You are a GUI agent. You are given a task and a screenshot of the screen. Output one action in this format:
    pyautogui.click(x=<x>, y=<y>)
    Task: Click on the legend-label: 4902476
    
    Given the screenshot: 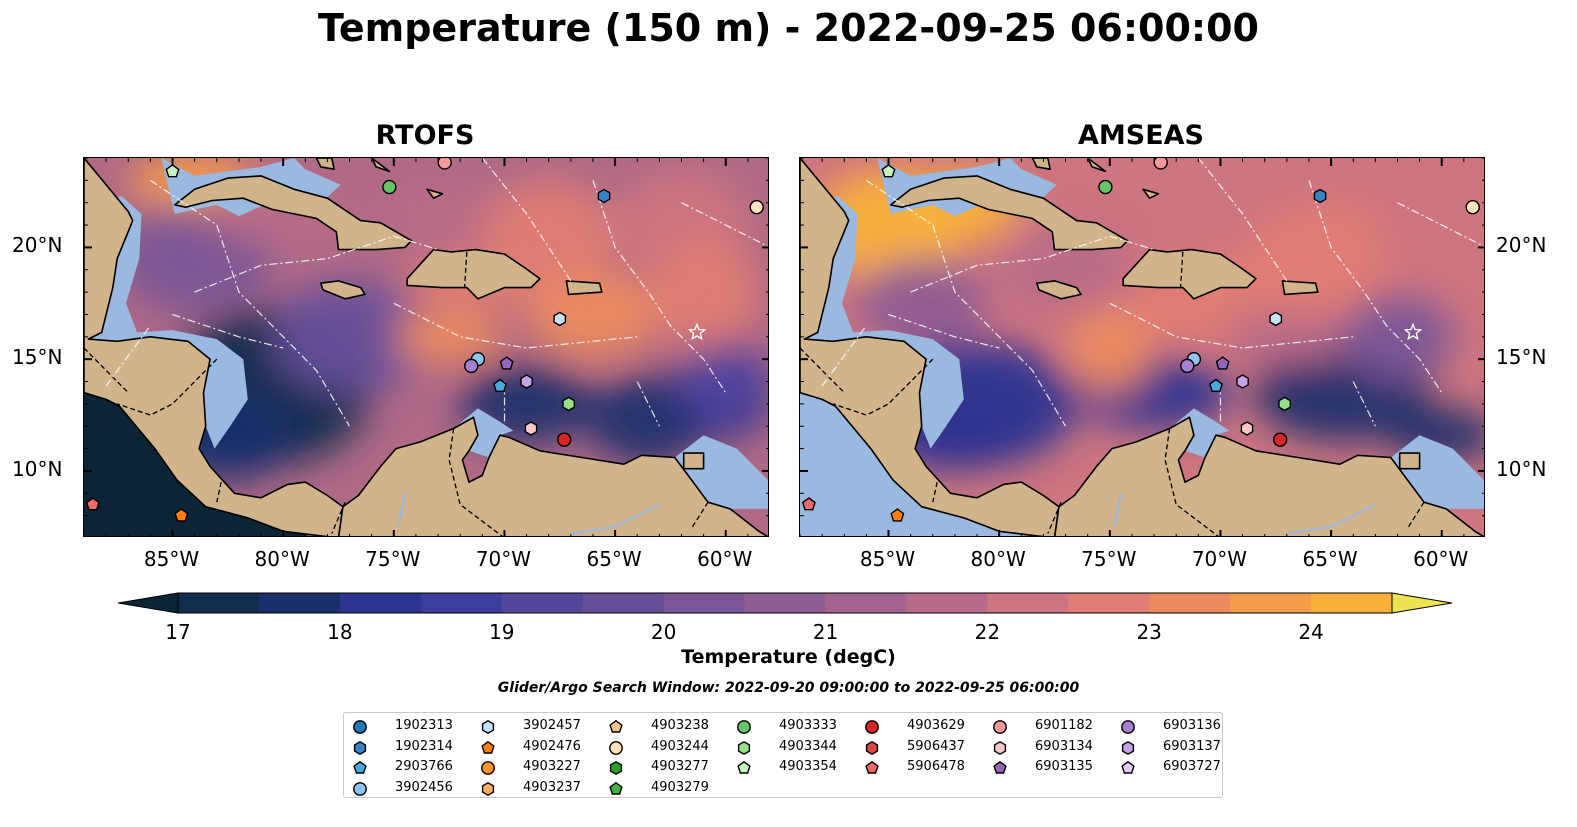 What is the action you would take?
    pyautogui.click(x=552, y=746)
    